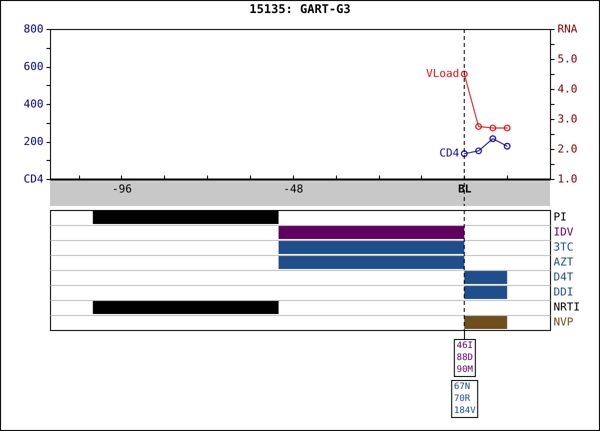 Image resolution: width=600 pixels, height=431 pixels. I want to click on text: 67N 70R 184V, so click(464, 399).